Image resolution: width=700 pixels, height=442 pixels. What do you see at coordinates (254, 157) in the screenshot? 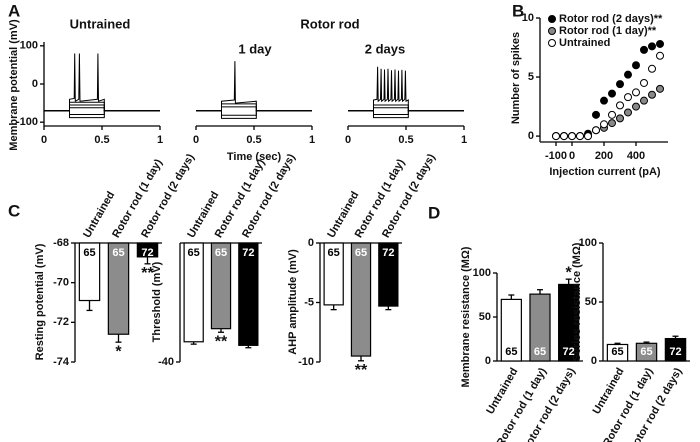
I see `x-axis-label: Time (sec)` at bounding box center [254, 157].